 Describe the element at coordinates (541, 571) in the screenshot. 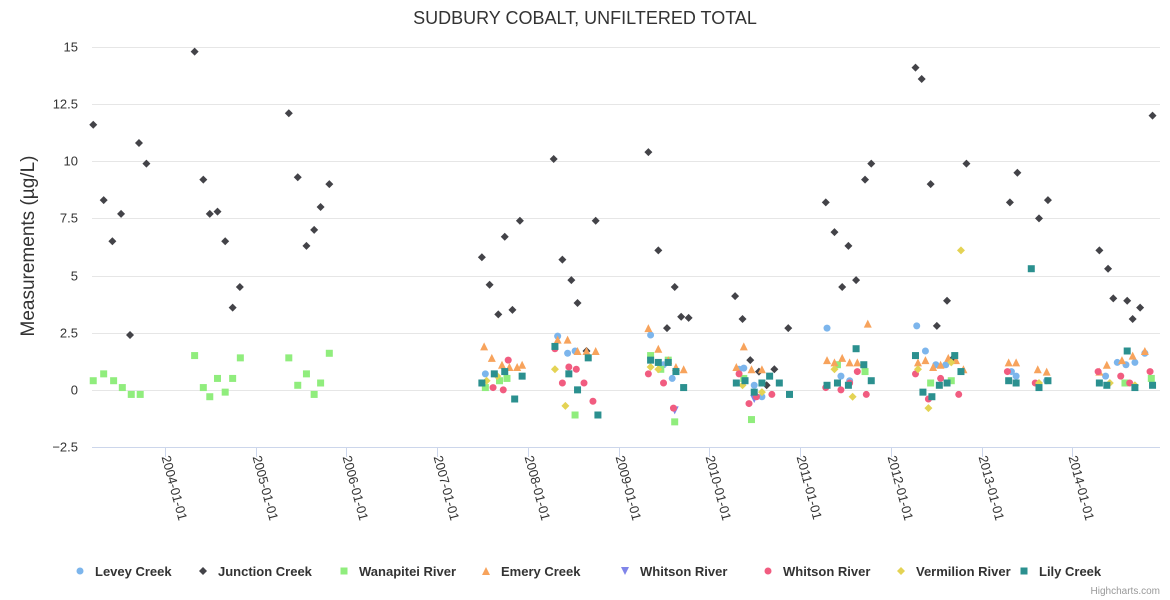

I see `legend-label: Emery Creek` at that location.